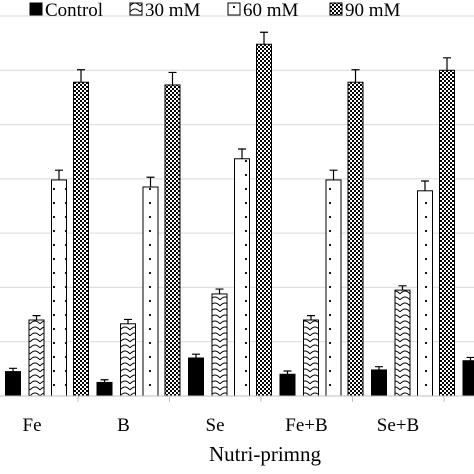 Image resolution: width=474 pixels, height=474 pixels. Describe the element at coordinates (265, 454) in the screenshot. I see `x-axis-title: Nutri-primng` at that location.